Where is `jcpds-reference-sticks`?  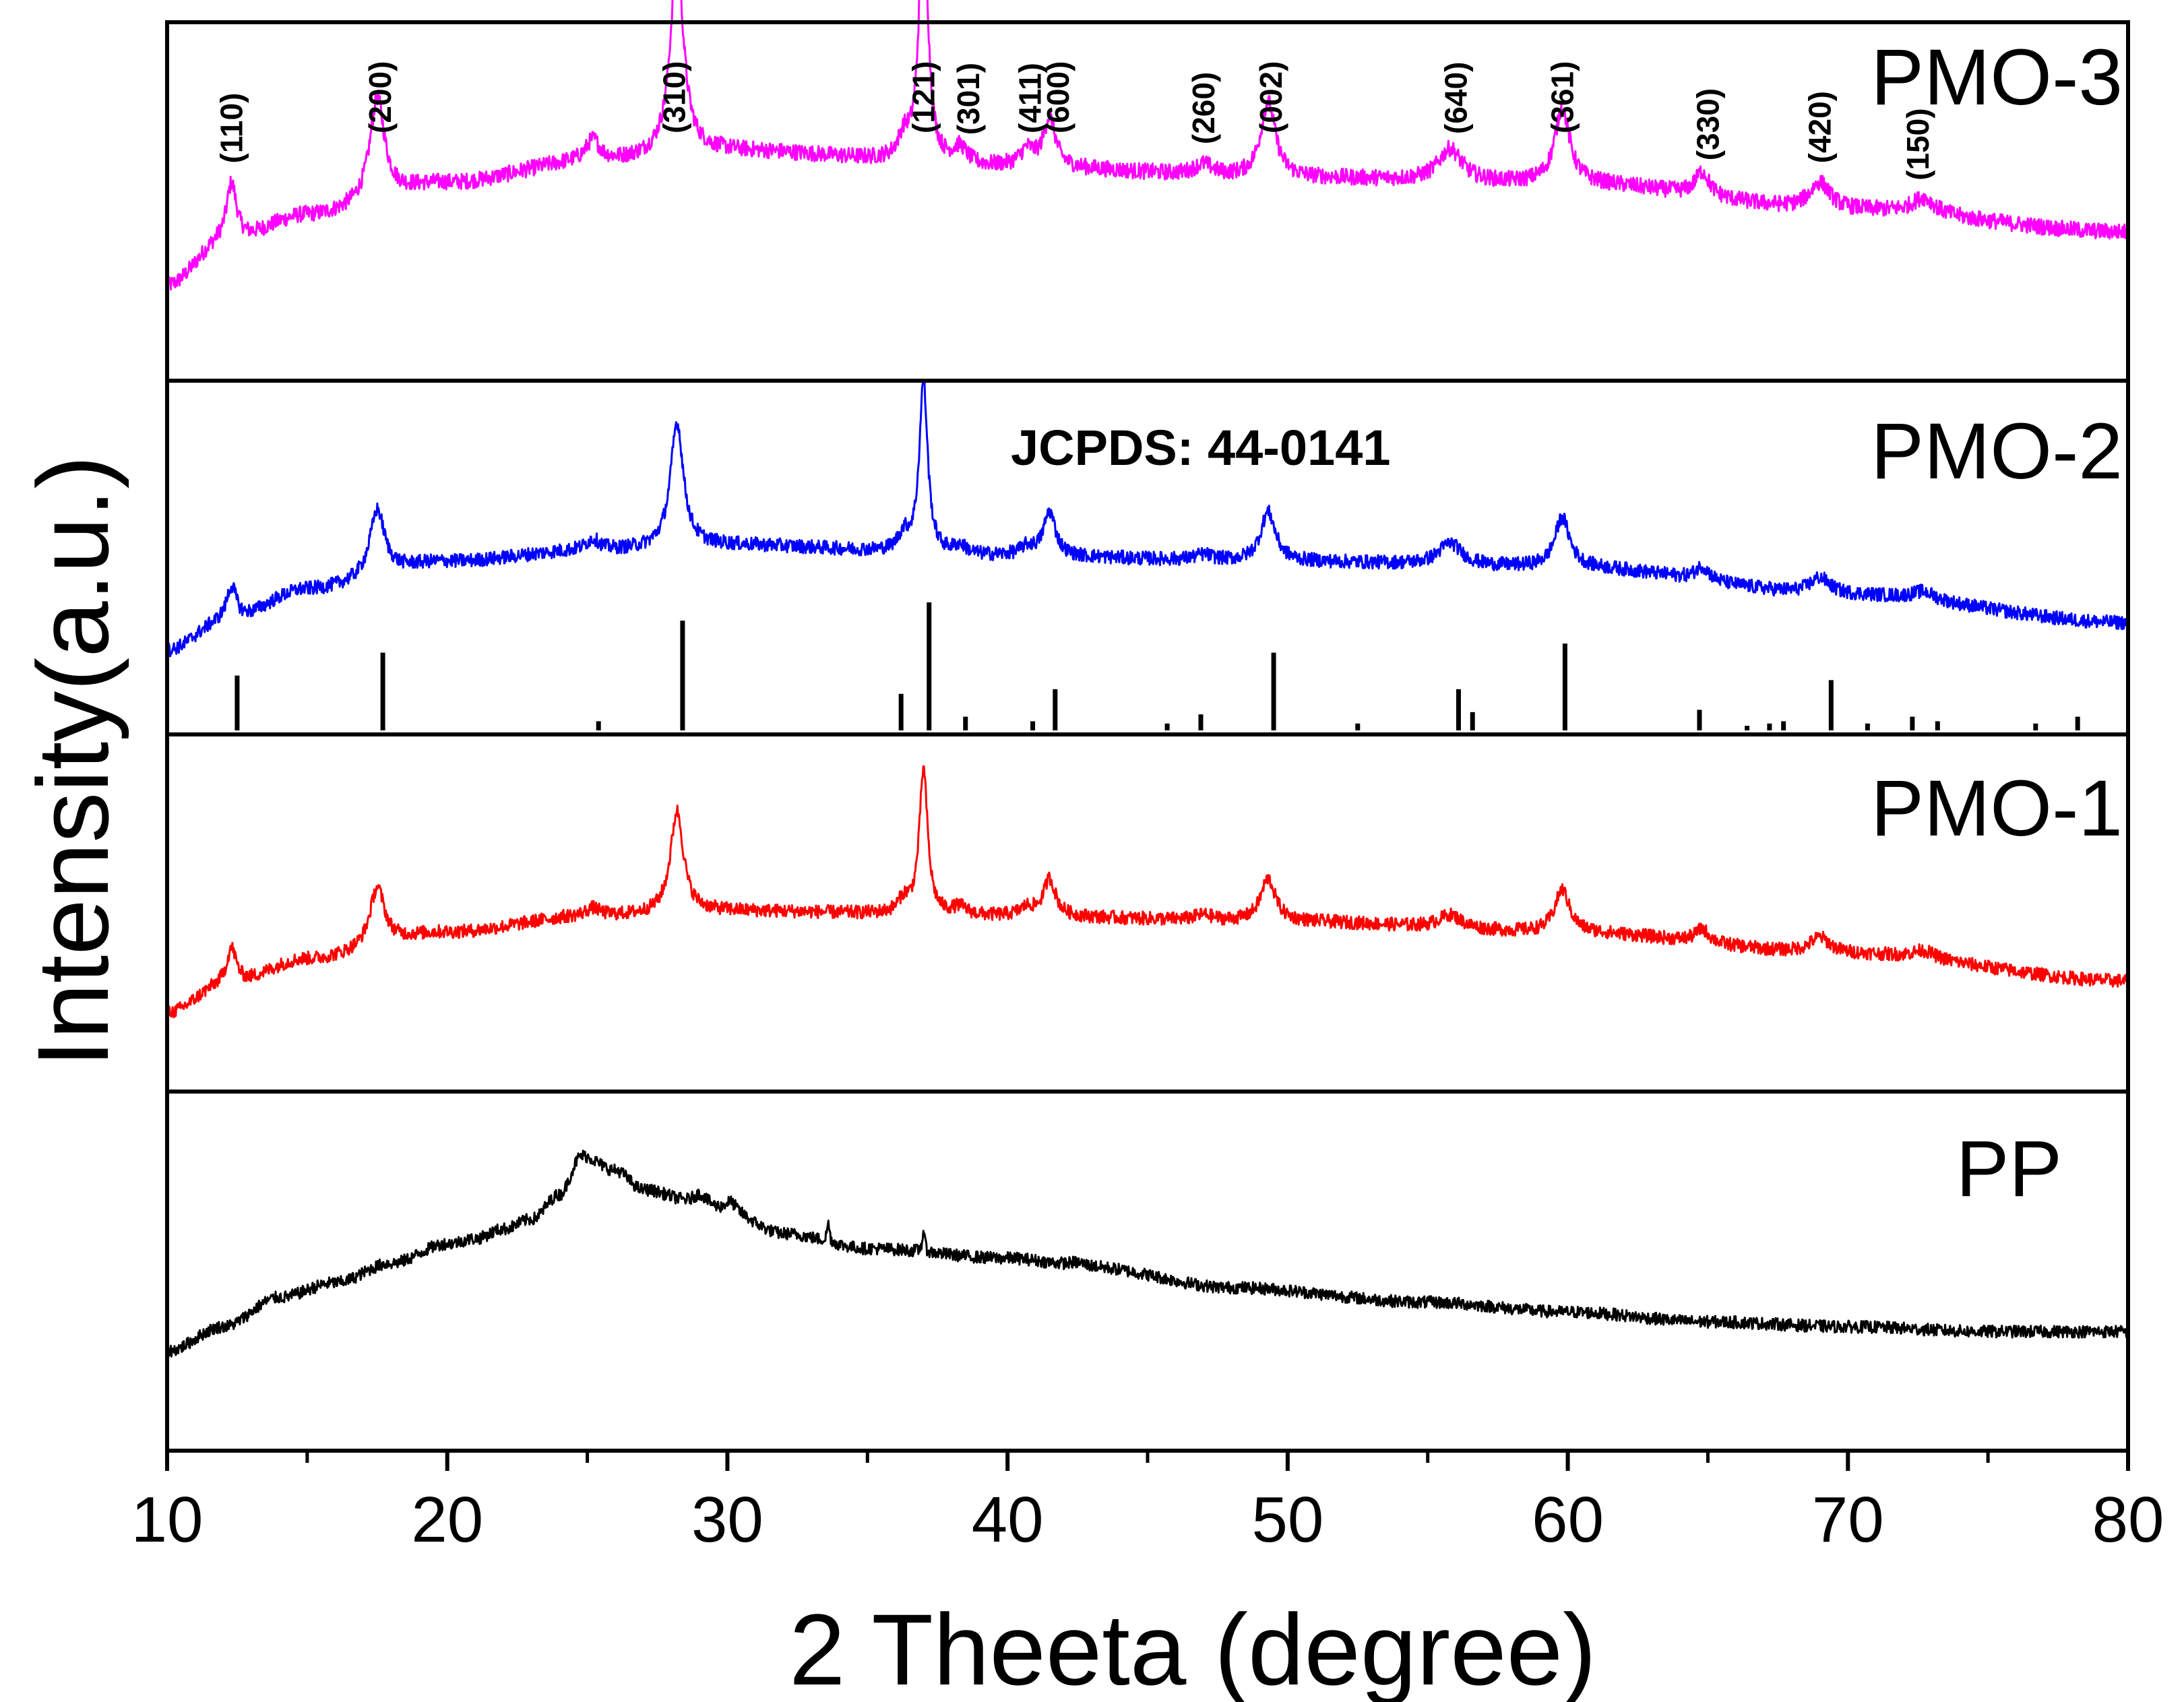 jcpds-reference-sticks is located at coordinates (1157, 666).